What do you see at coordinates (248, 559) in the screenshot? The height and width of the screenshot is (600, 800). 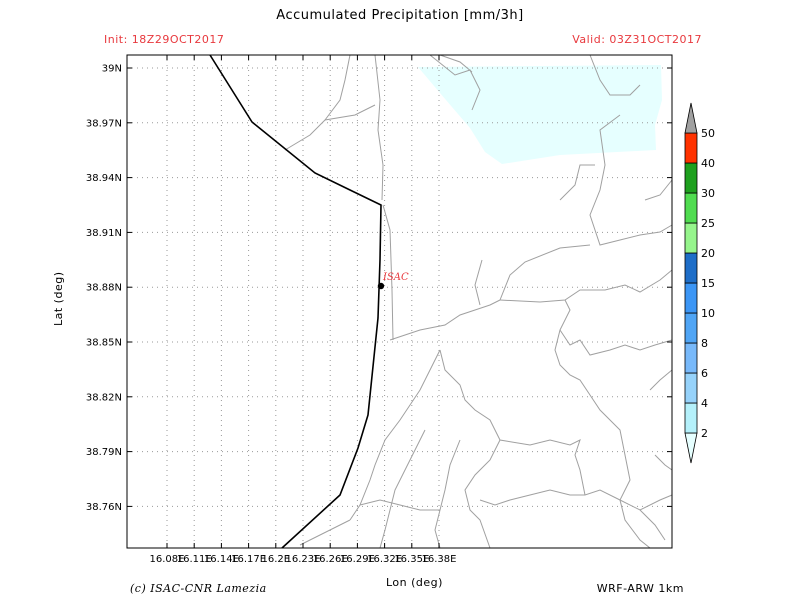 I see `x-tick-label: 16.17E` at bounding box center [248, 559].